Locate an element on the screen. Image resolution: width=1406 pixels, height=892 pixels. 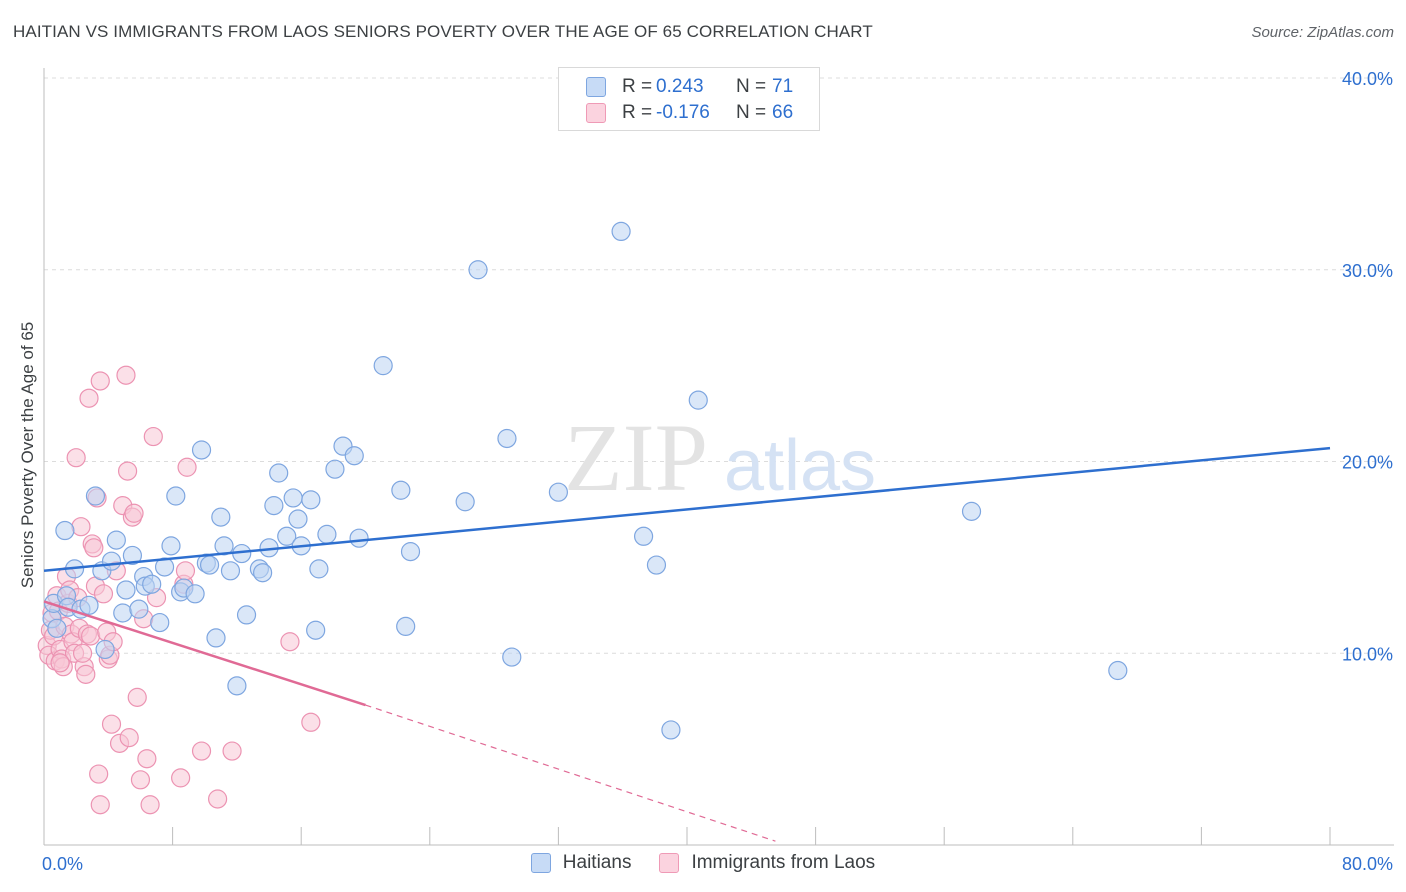
legend-item-haitians: Haitians is located at coordinates (580, 863).